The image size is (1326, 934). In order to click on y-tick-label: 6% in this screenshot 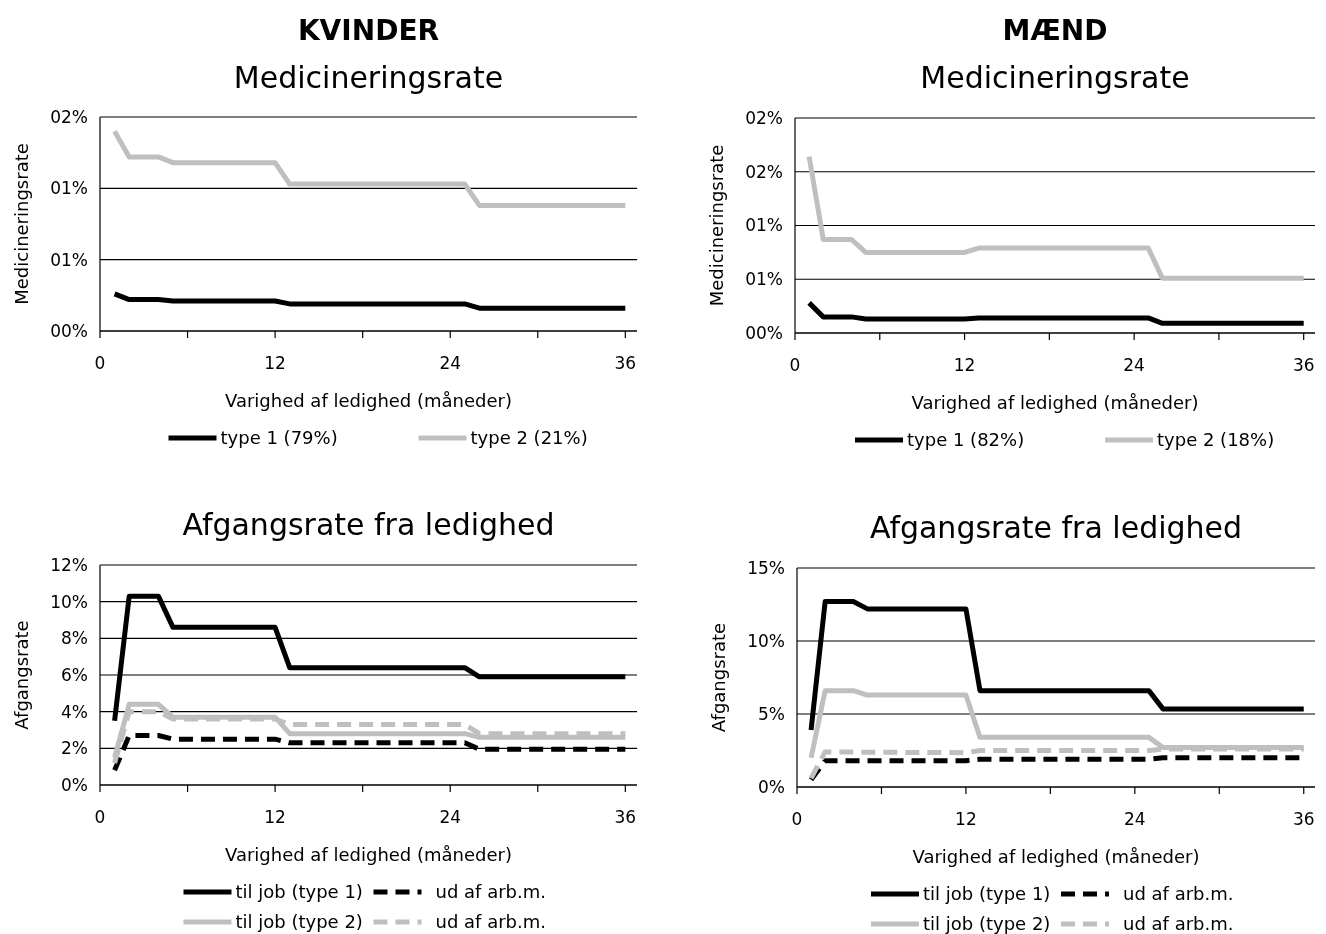, I will do `click(74, 674)`.